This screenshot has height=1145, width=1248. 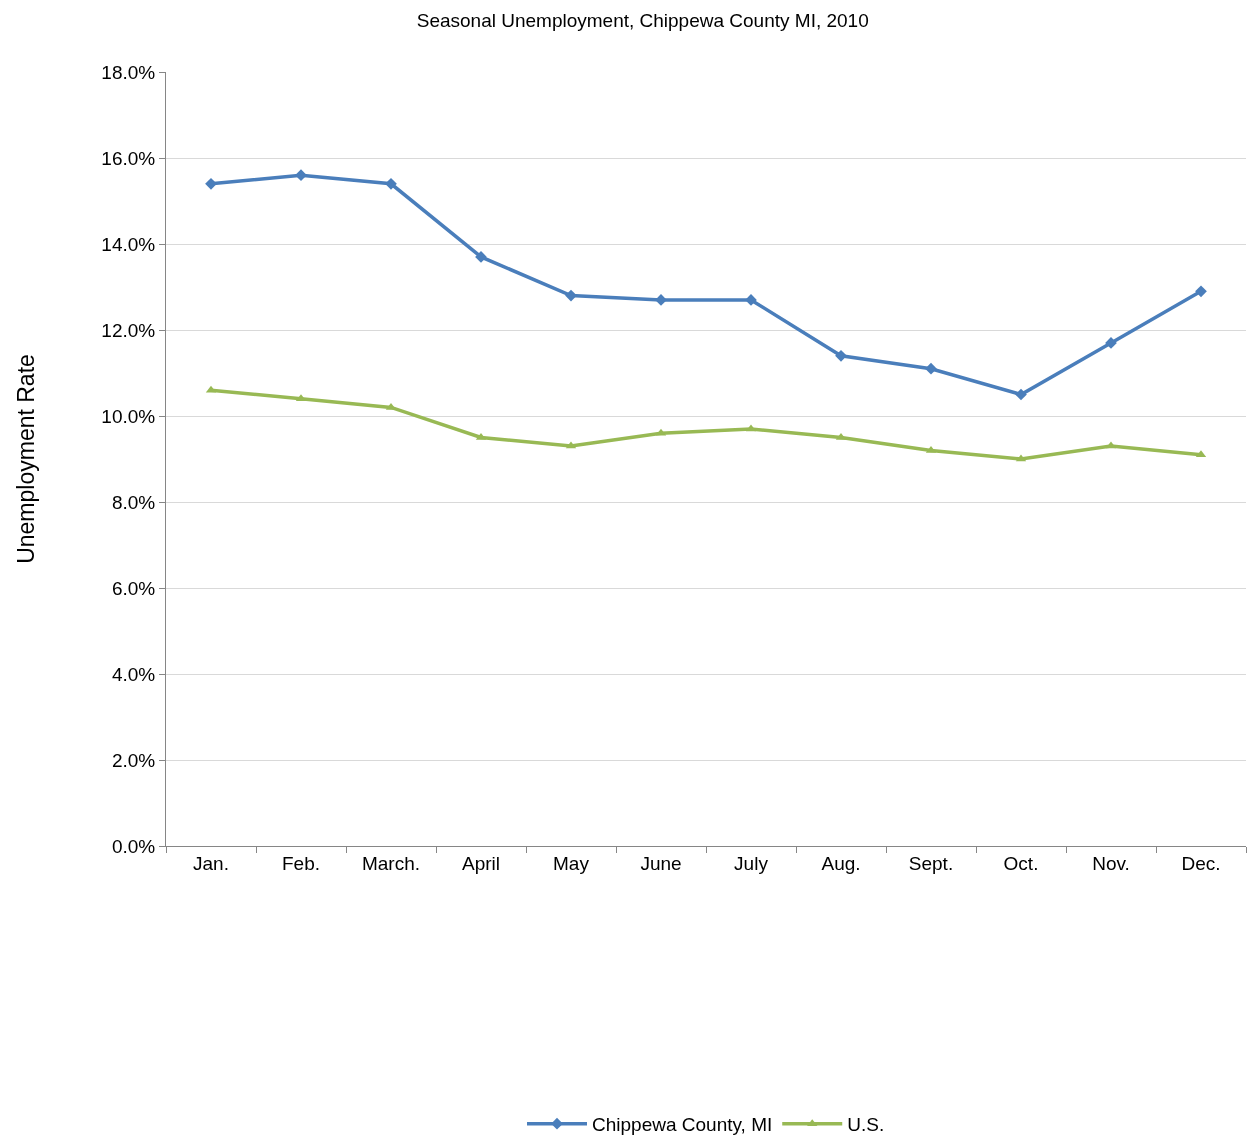 I want to click on x-tick-label: Nov., so click(x=1111, y=863).